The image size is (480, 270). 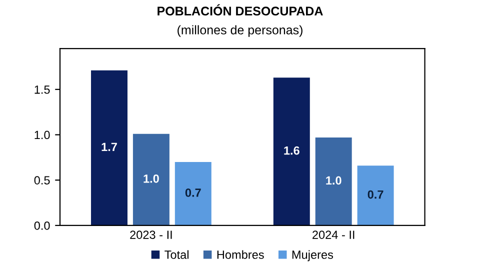 What do you see at coordinates (42, 225) in the screenshot?
I see `y-tick-label: 0.0` at bounding box center [42, 225].